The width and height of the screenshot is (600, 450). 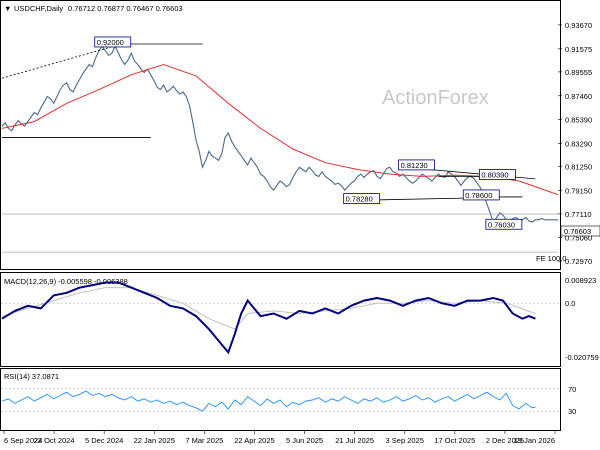 What do you see at coordinates (580, 280) in the screenshot?
I see `macd-tick-label: 0.008923` at bounding box center [580, 280].